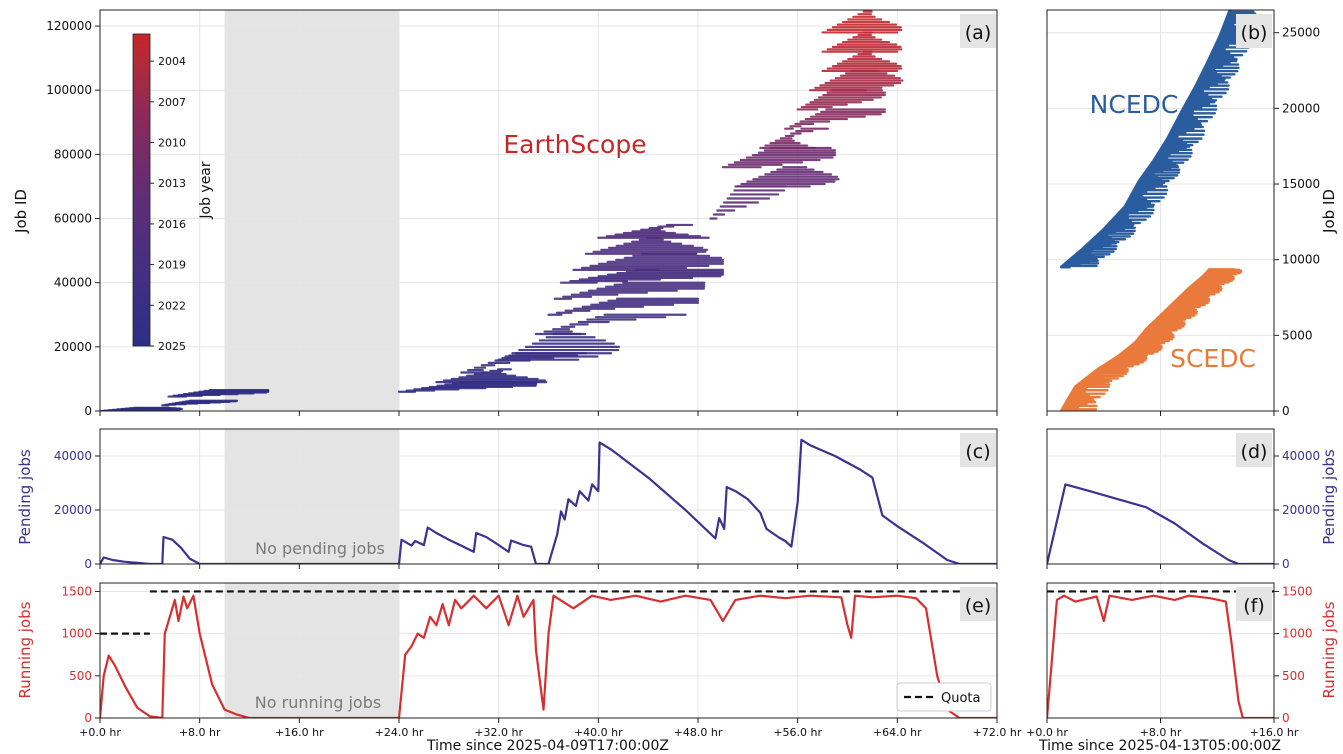 The image size is (1343, 754). Describe the element at coordinates (1297, 591) in the screenshot. I see `panel-f-ytick-label: 1500` at that location.